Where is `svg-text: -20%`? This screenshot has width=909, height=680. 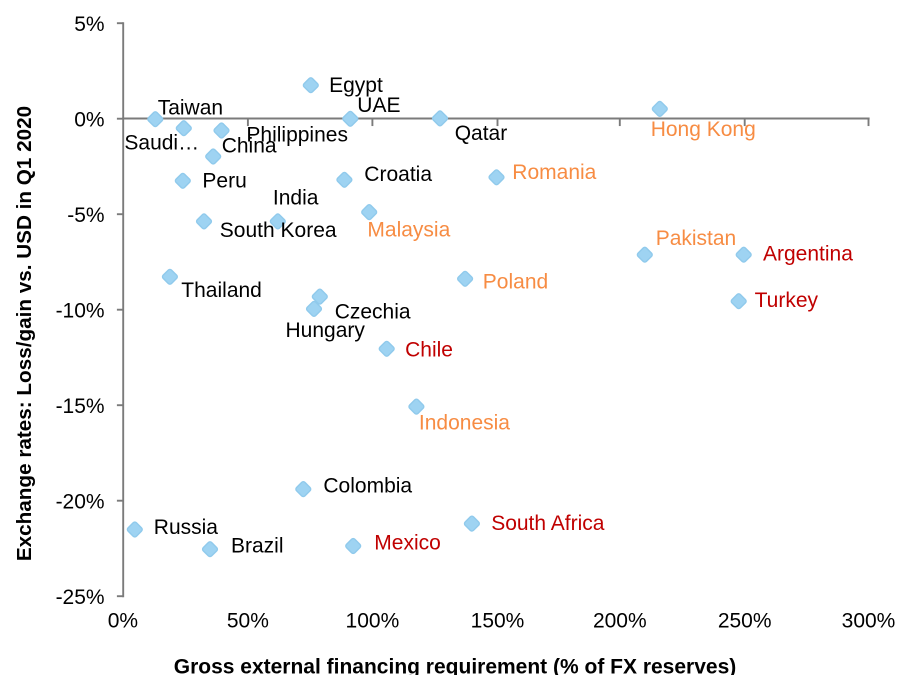
svg-text: -20% is located at coordinates (80, 502).